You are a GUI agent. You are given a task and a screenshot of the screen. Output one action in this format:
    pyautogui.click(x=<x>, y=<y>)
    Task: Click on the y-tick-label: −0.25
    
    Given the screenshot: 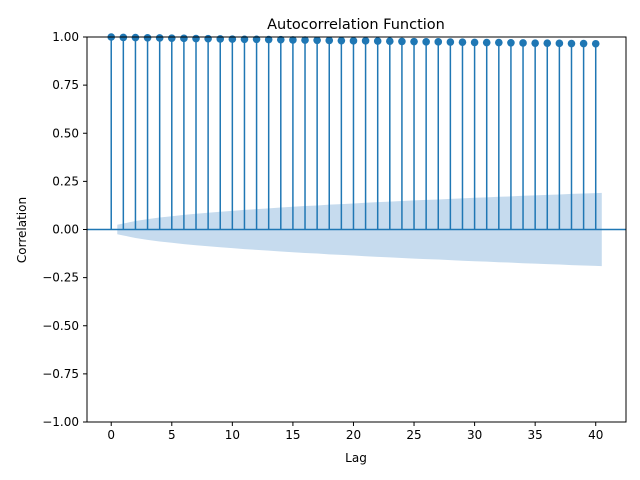 What is the action you would take?
    pyautogui.click(x=60, y=278)
    